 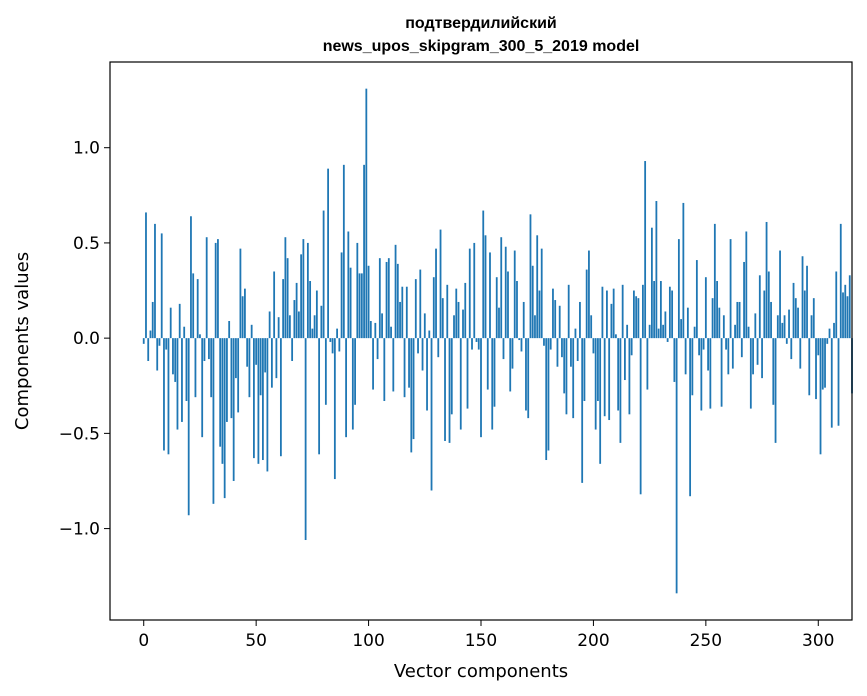 What do you see at coordinates (143, 641) in the screenshot?
I see `x-tick-label: 0` at bounding box center [143, 641].